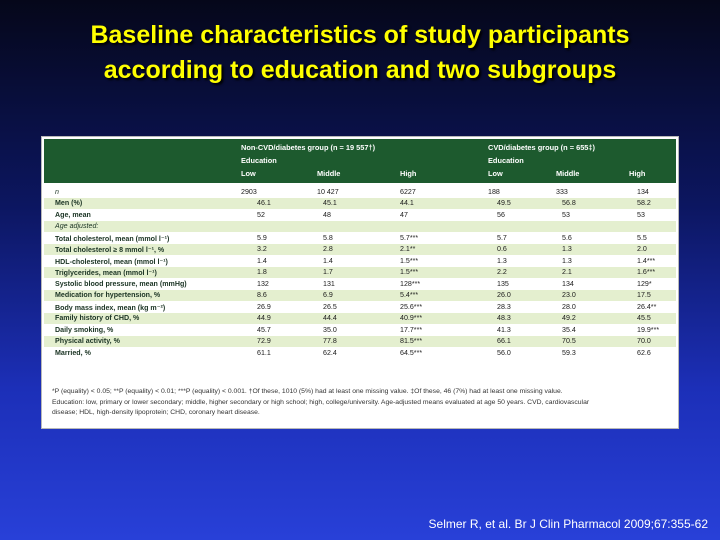 The image size is (720, 540). I want to click on table-cell: 129*, so click(644, 283).